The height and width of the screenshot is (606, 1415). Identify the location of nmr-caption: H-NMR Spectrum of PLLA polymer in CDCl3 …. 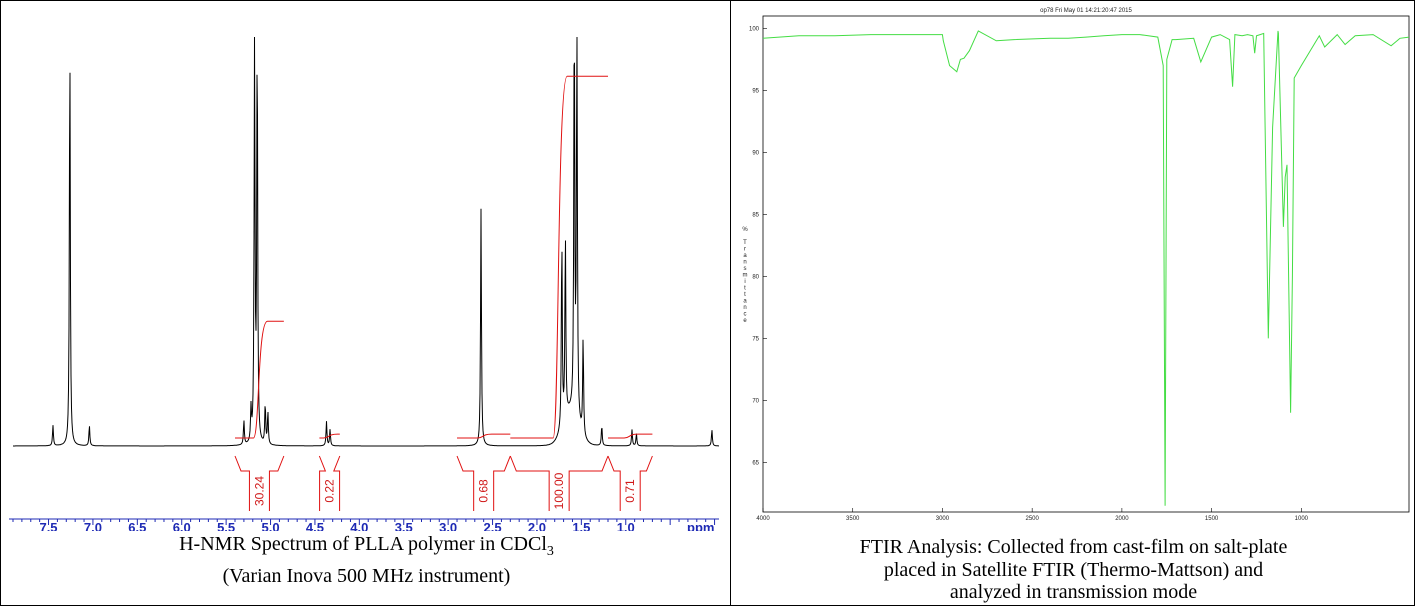
(366, 560).